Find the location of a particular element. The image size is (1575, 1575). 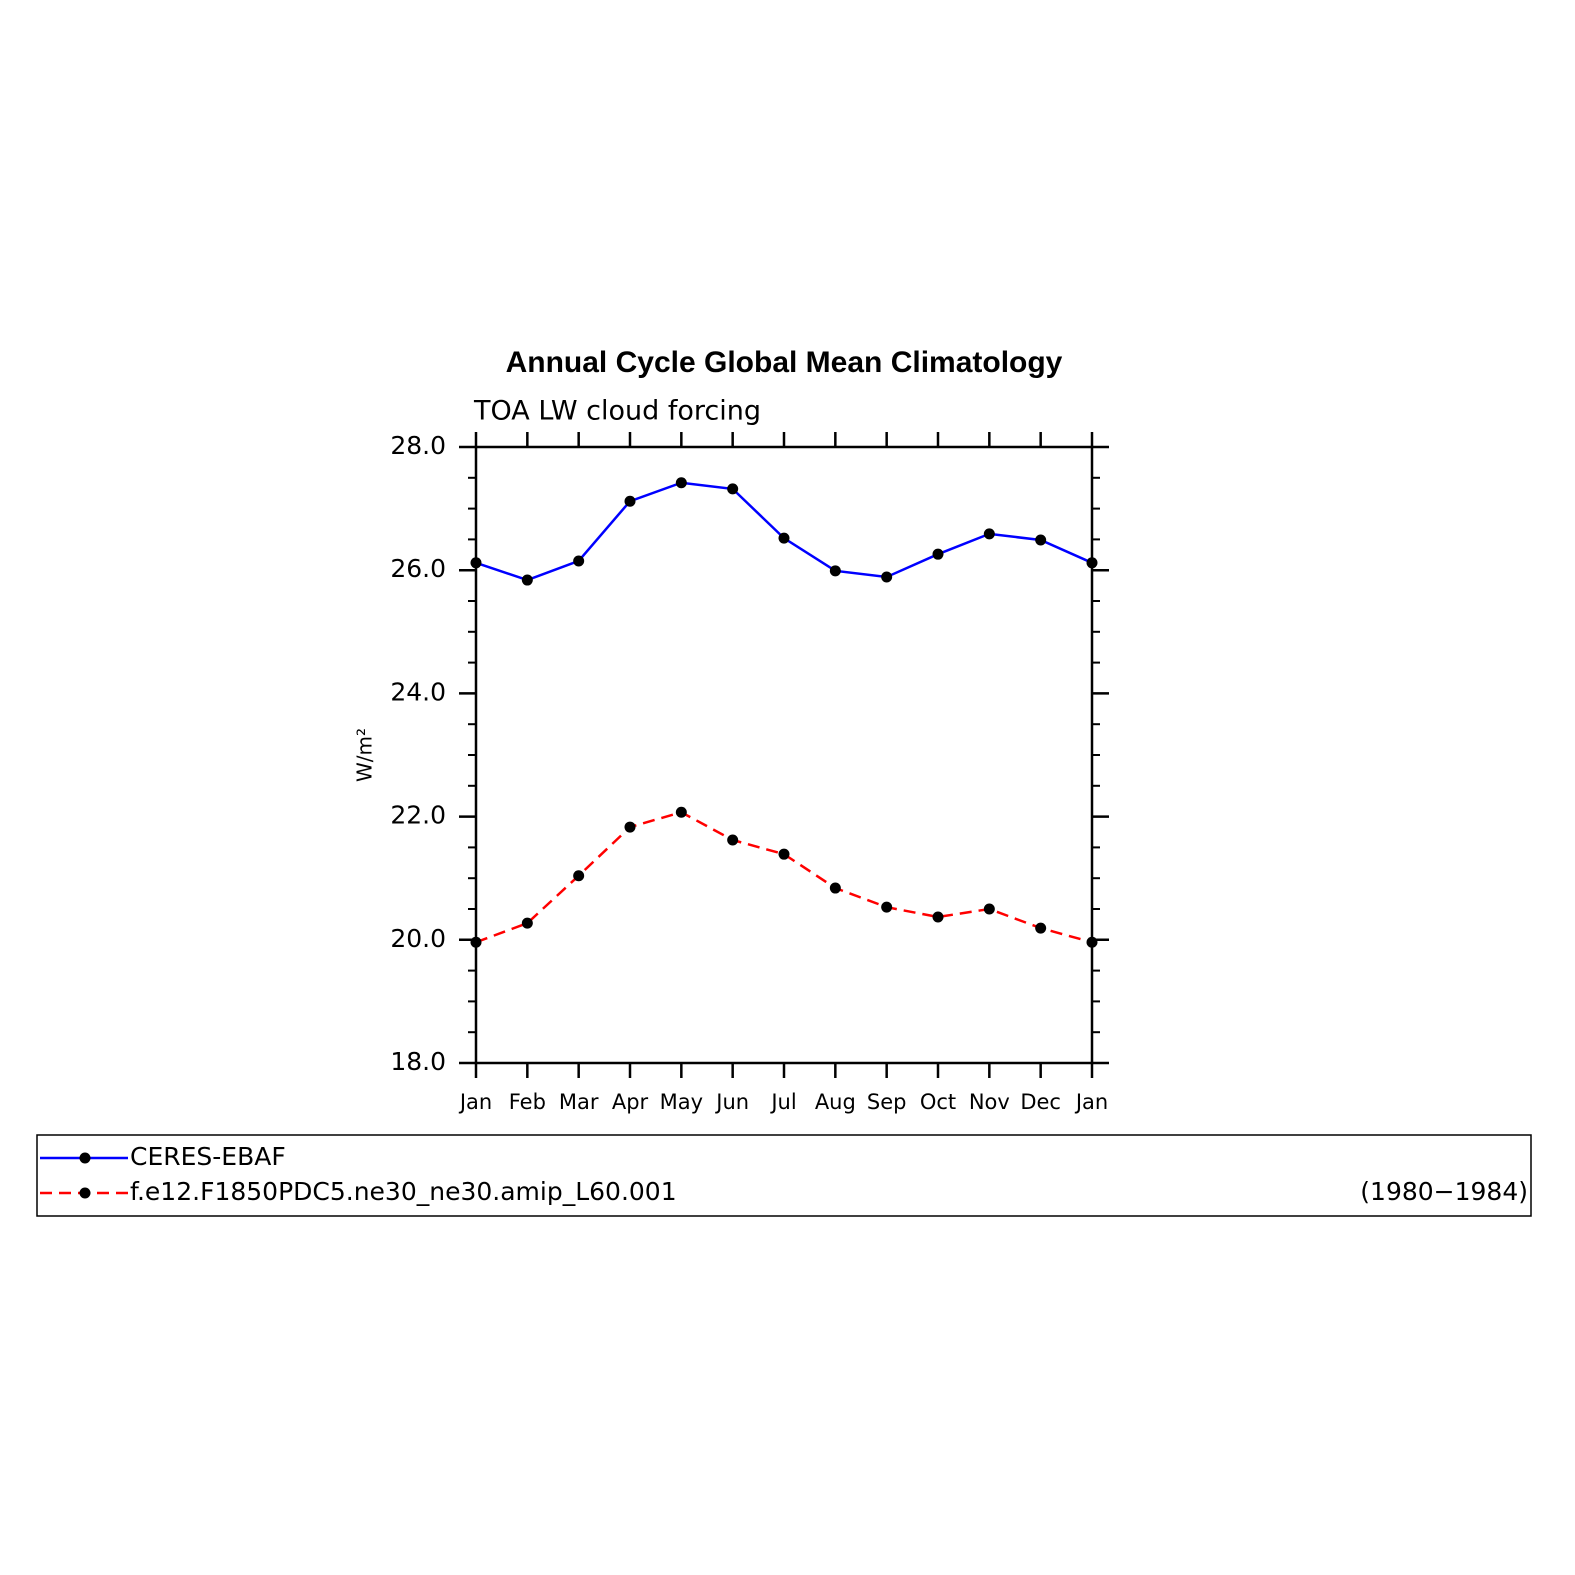

x-tick-label: Aug is located at coordinates (835, 1102).